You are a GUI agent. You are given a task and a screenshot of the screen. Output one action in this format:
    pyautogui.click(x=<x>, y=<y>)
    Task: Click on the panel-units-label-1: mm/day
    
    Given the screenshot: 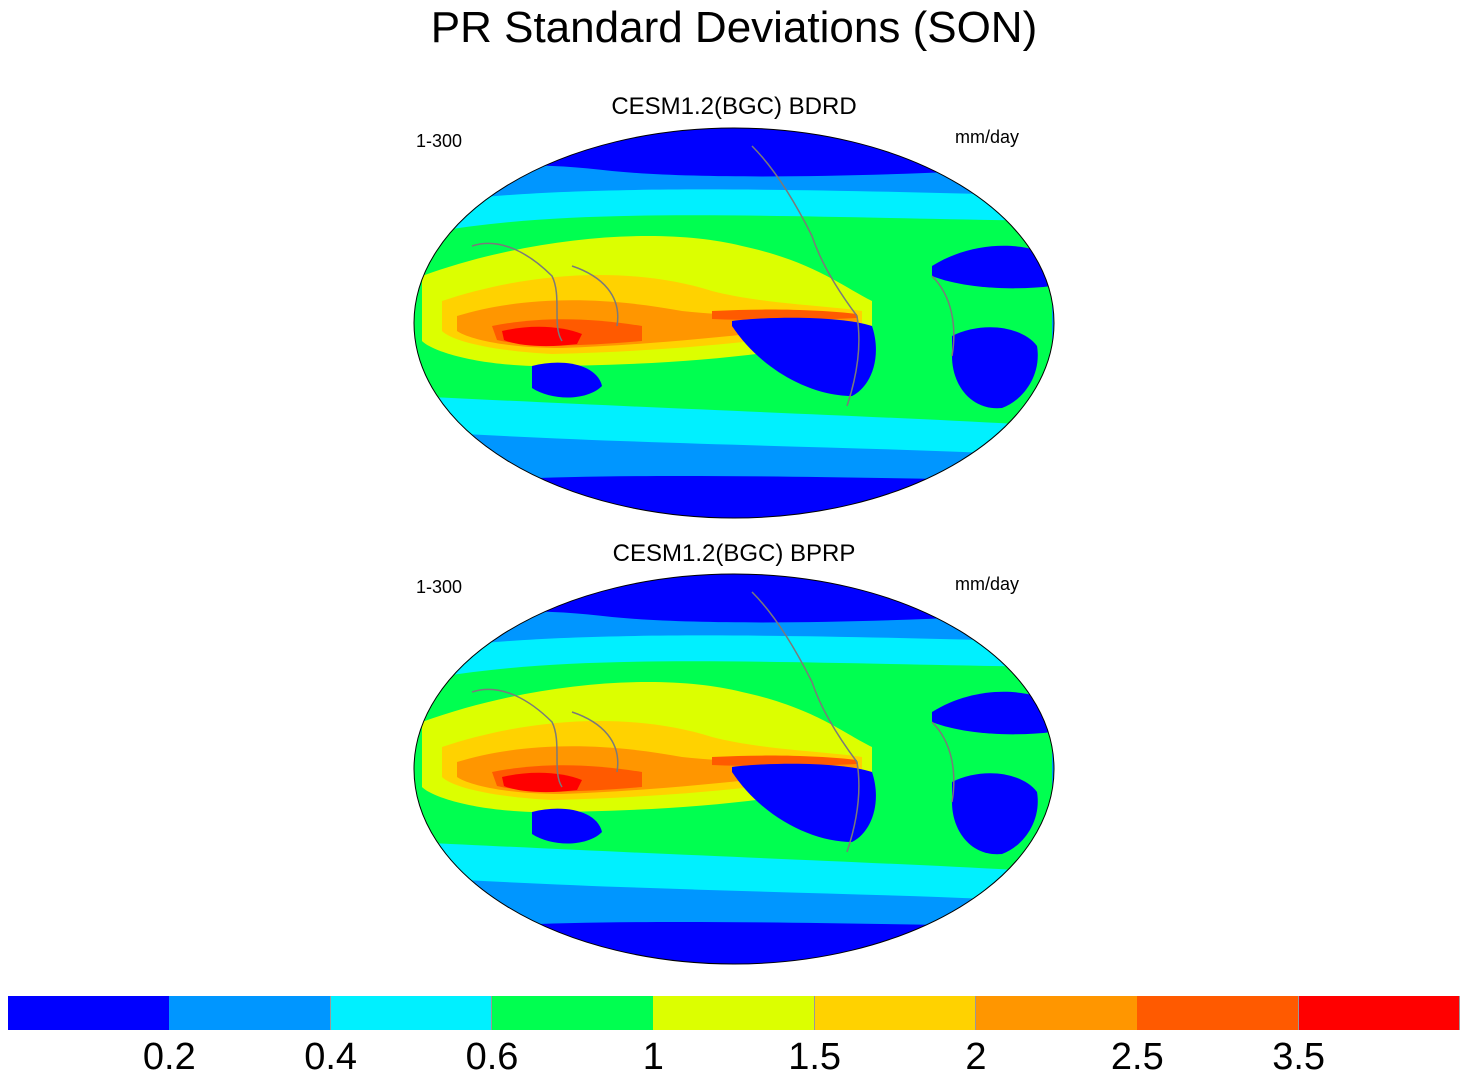 What is the action you would take?
    pyautogui.click(x=987, y=137)
    